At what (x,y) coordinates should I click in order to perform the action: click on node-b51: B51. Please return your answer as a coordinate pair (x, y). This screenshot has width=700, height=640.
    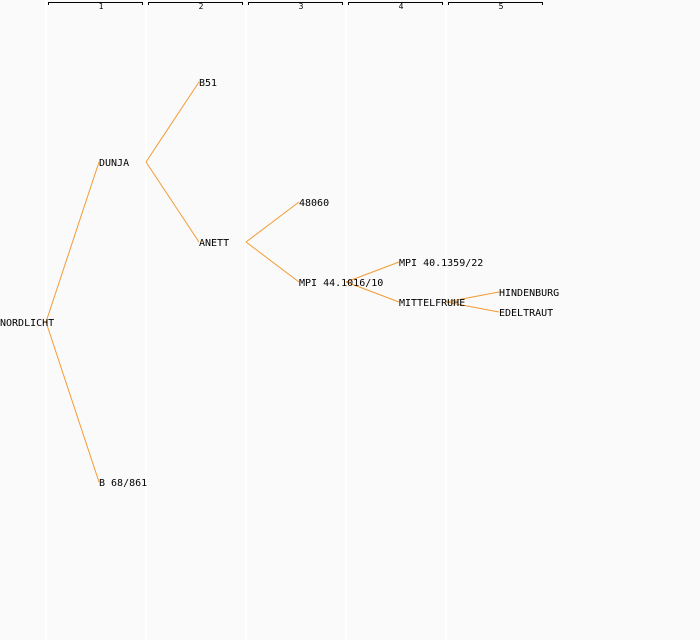
    Looking at the image, I should click on (208, 83).